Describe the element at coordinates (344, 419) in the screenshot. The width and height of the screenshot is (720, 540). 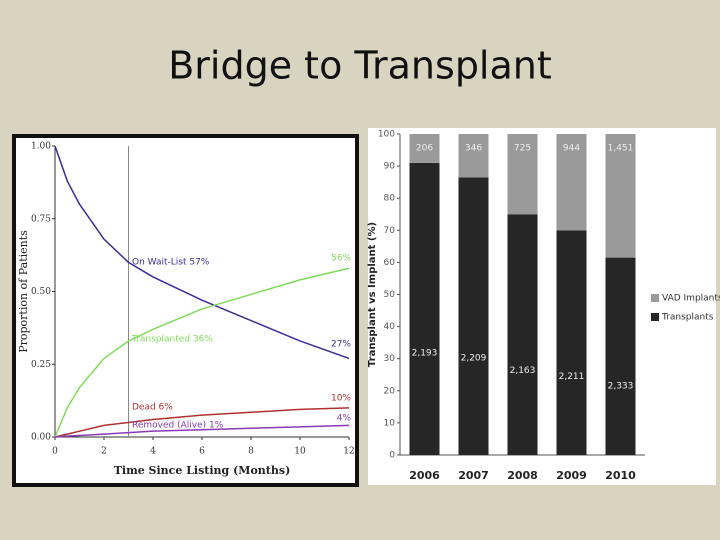
I see `end-label: 4%` at that location.